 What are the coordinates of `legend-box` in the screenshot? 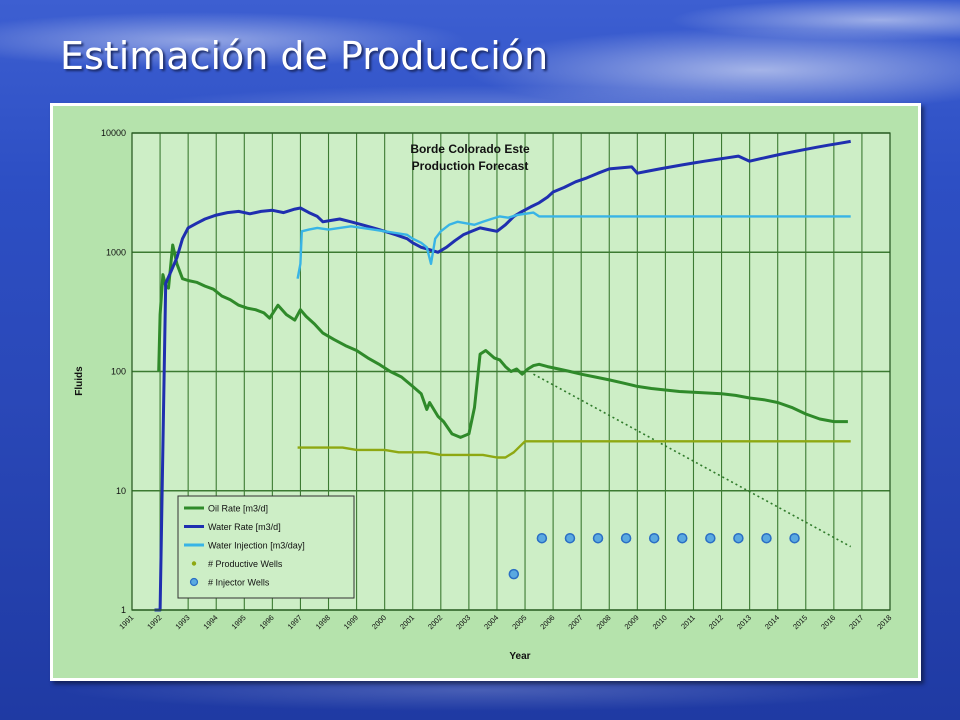 It's located at (266, 547).